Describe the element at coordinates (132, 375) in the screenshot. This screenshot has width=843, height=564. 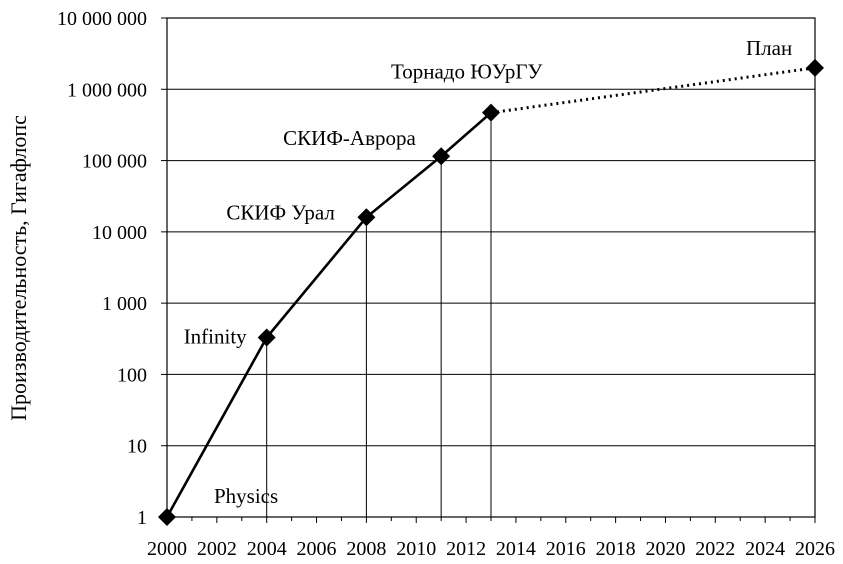
I see `y-tick-label: 100` at that location.